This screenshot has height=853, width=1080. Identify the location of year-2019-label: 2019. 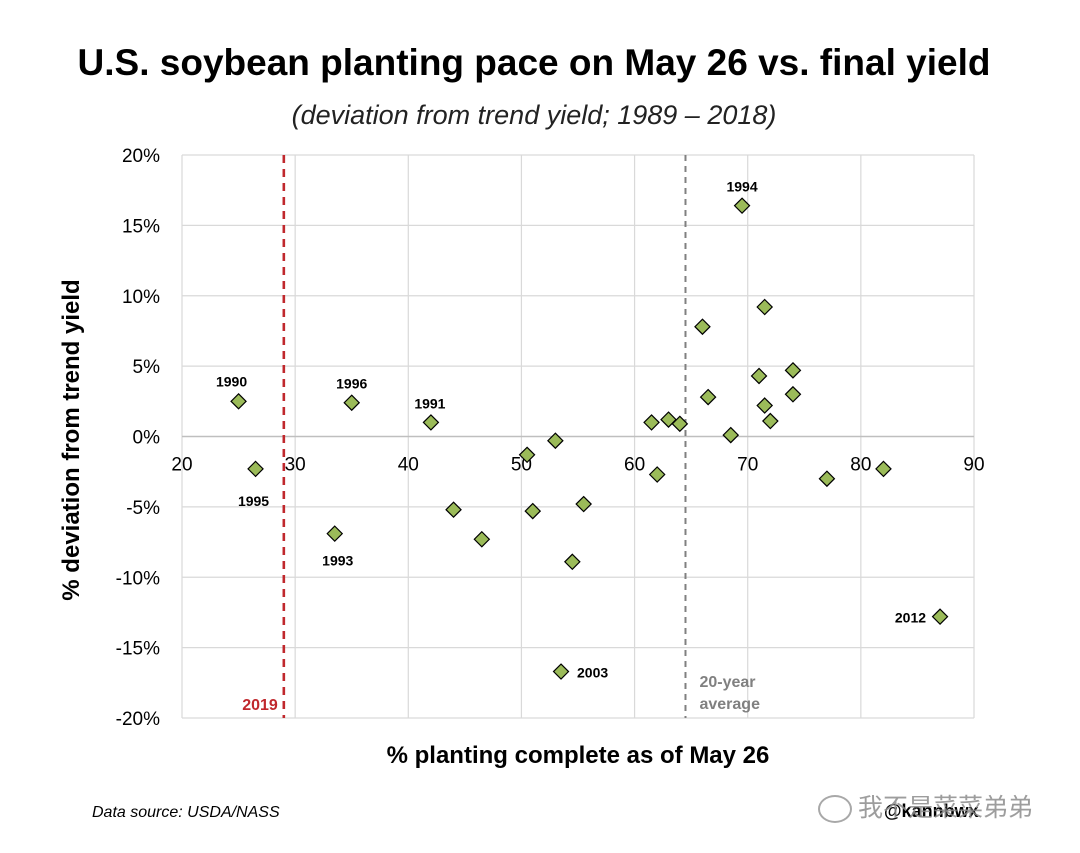
(260, 705).